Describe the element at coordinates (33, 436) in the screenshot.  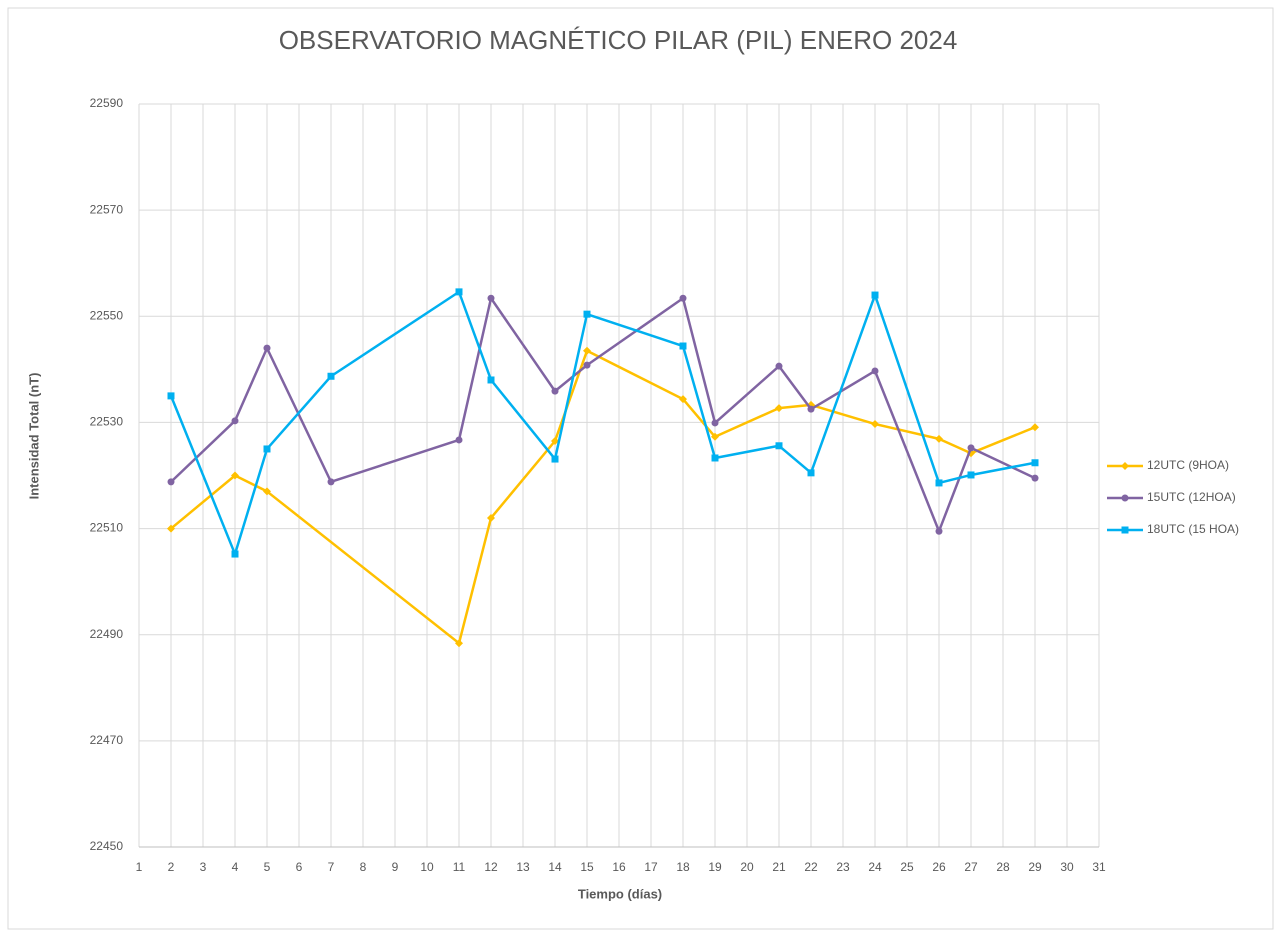
I see `y-axis-title: Intensidad Total (nT)` at that location.